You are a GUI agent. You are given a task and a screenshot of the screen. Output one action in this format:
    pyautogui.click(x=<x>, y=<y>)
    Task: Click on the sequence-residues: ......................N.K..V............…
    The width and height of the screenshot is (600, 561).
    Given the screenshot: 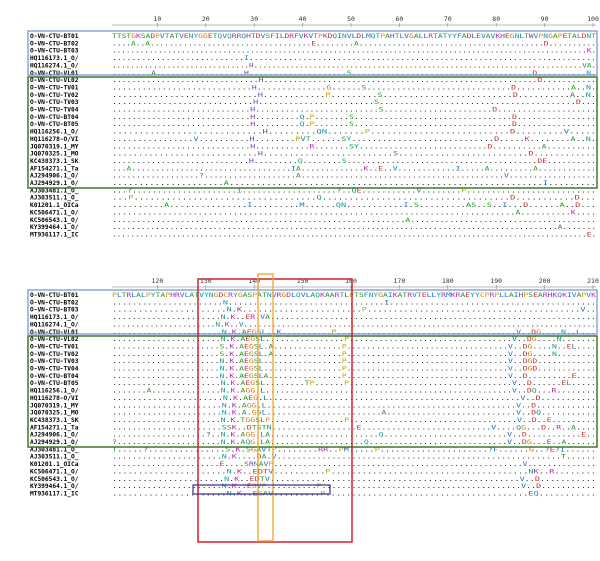 What is the action you would take?
    pyautogui.click(x=354, y=324)
    